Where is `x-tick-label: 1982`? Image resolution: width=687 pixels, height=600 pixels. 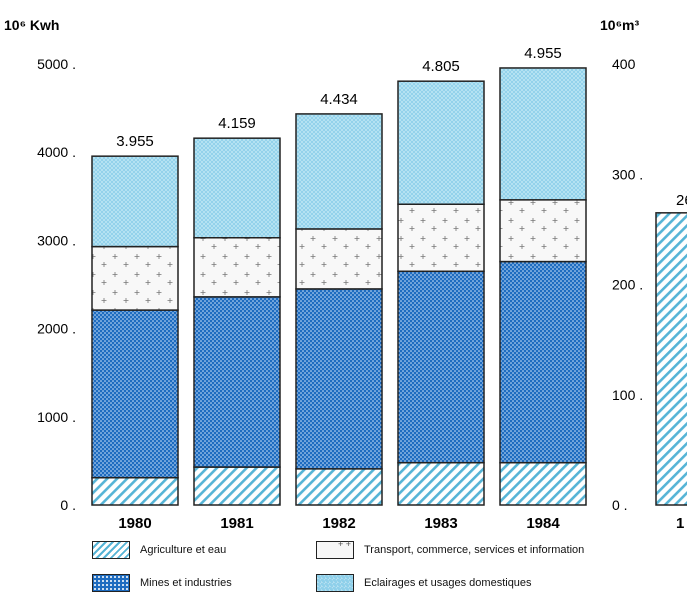
x-tick-label: 1982 is located at coordinates (338, 523).